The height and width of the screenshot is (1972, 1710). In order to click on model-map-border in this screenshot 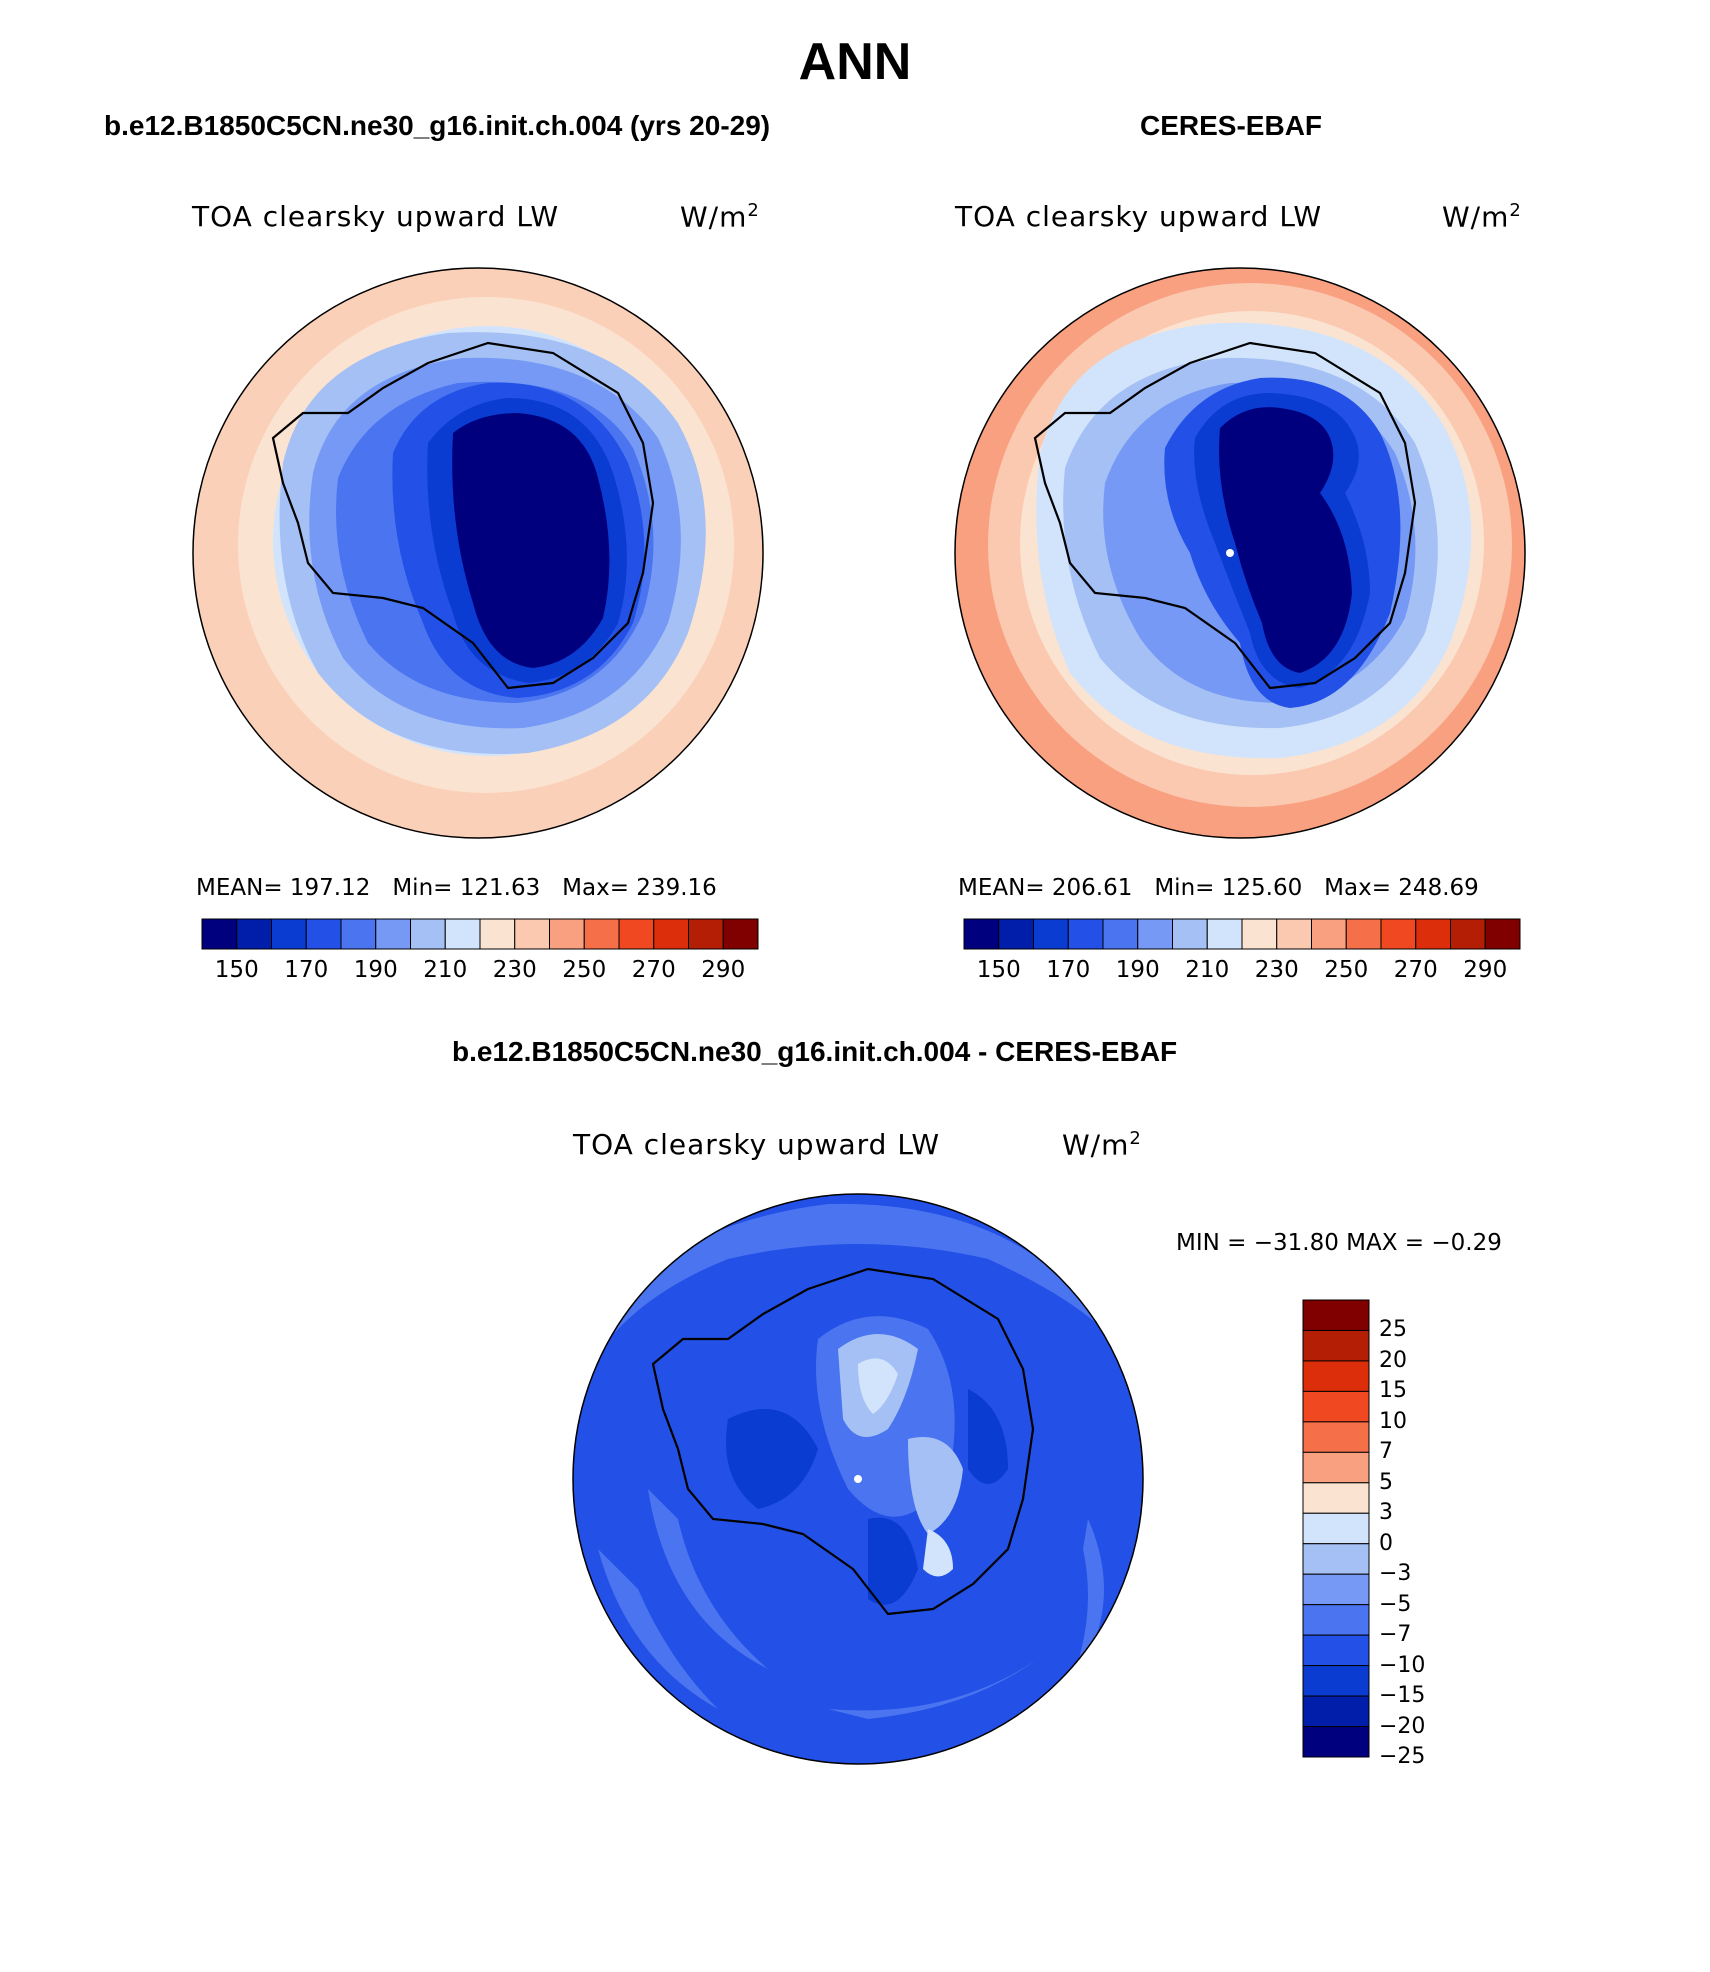, I will do `click(478, 553)`.